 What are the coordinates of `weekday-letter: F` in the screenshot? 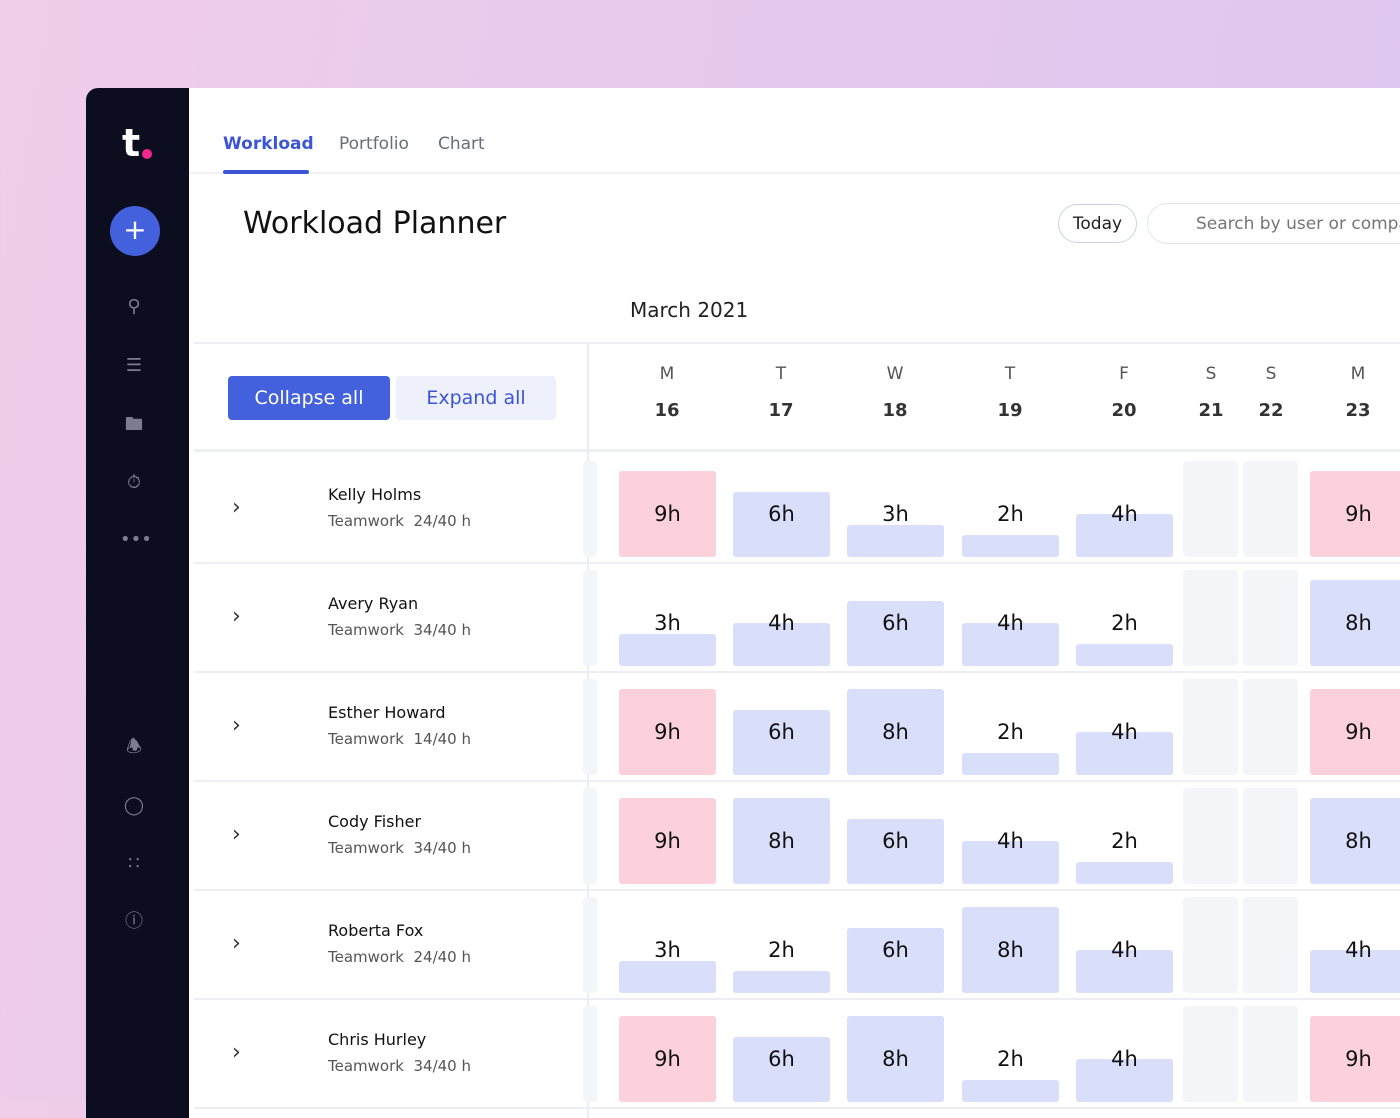 It's located at (1124, 374).